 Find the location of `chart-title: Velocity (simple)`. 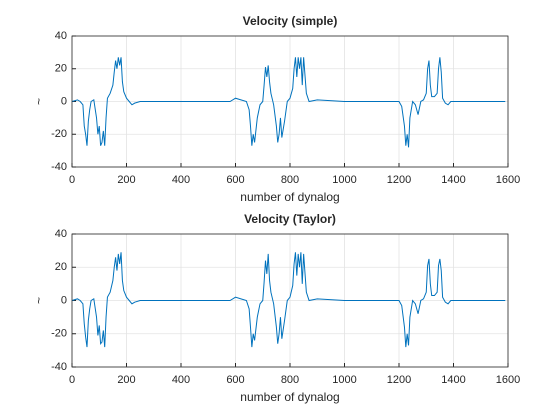

chart-title: Velocity (simple) is located at coordinates (290, 21).